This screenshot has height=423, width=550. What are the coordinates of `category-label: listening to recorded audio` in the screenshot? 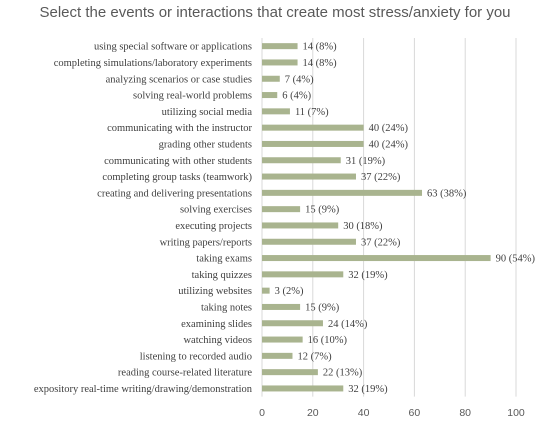 It's located at (196, 356).